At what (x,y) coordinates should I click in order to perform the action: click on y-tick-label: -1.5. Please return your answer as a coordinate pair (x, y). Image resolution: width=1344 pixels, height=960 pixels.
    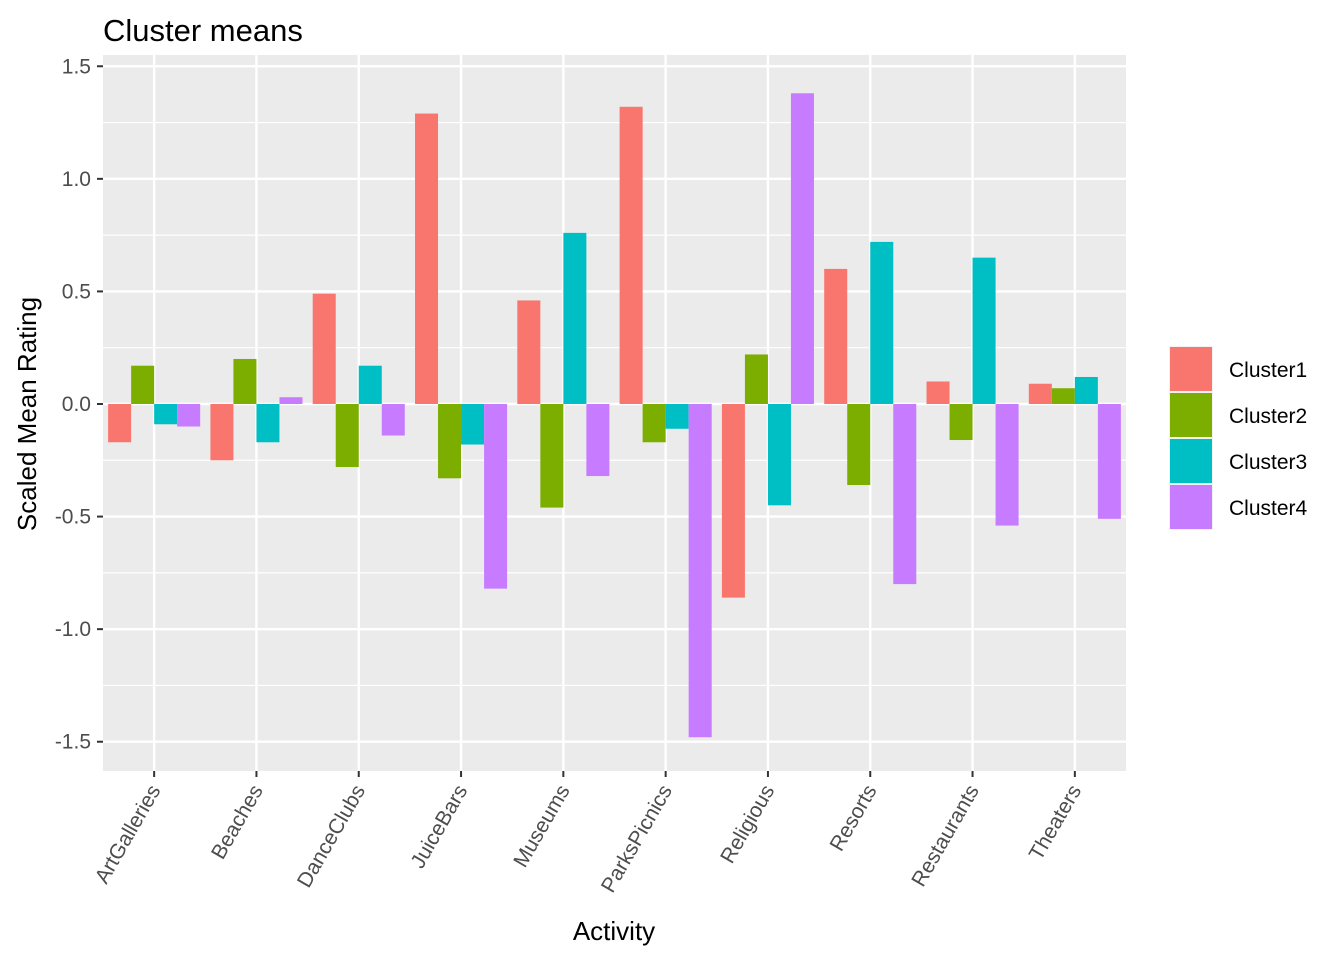
    Looking at the image, I should click on (73, 742).